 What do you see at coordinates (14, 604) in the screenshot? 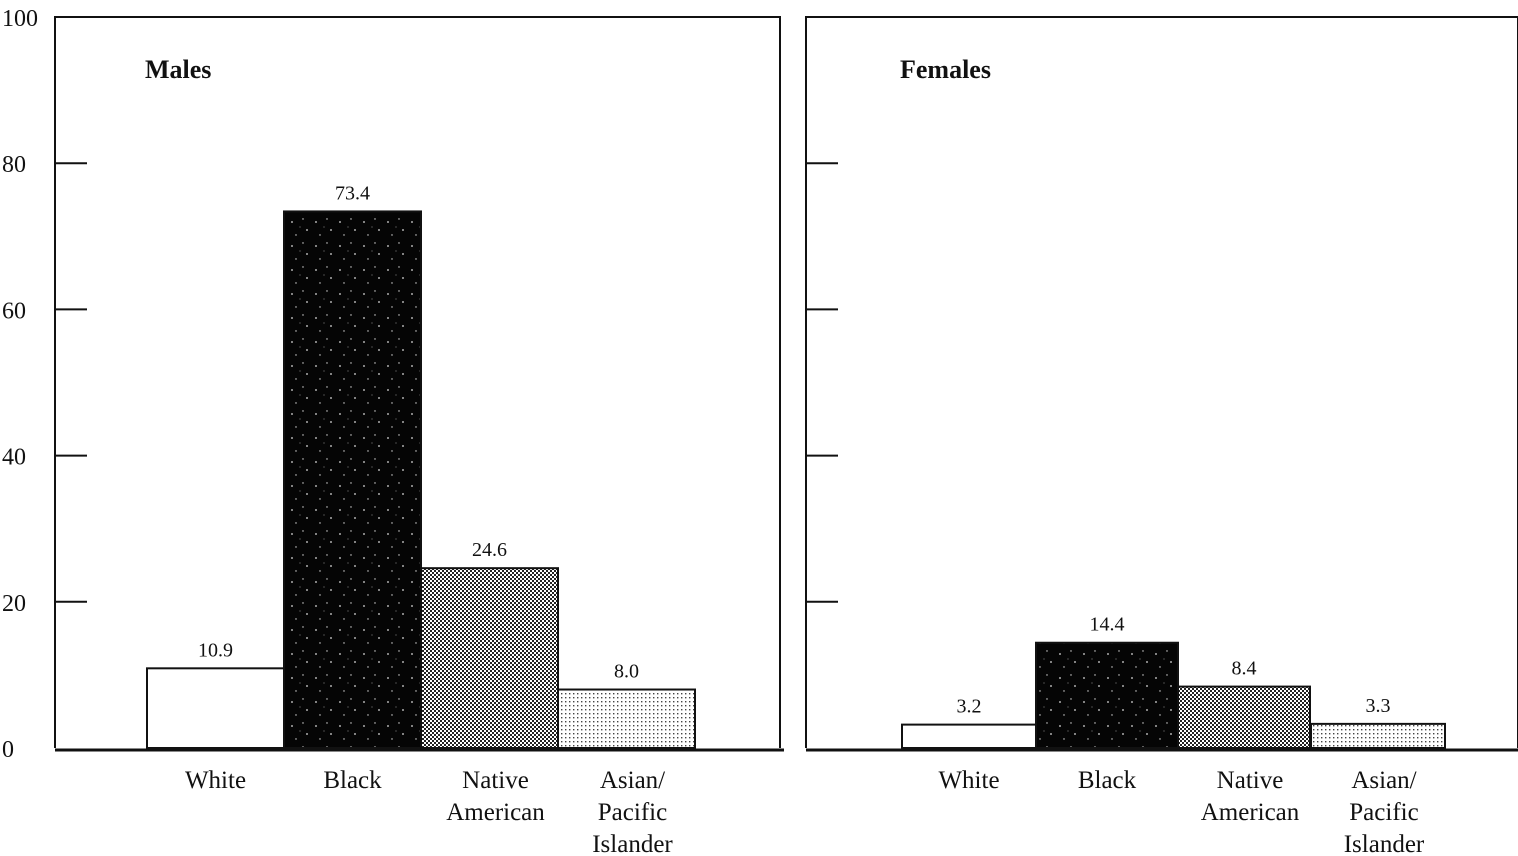
I see `y-tick-label: 20` at bounding box center [14, 604].